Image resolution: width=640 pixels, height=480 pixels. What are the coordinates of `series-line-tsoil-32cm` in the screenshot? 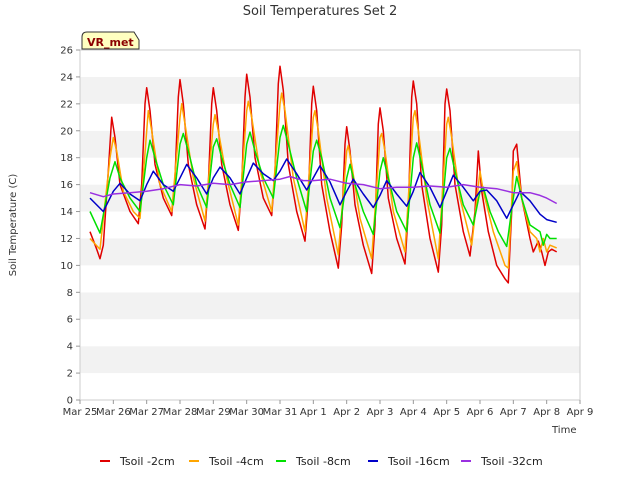 It's located at (323, 190).